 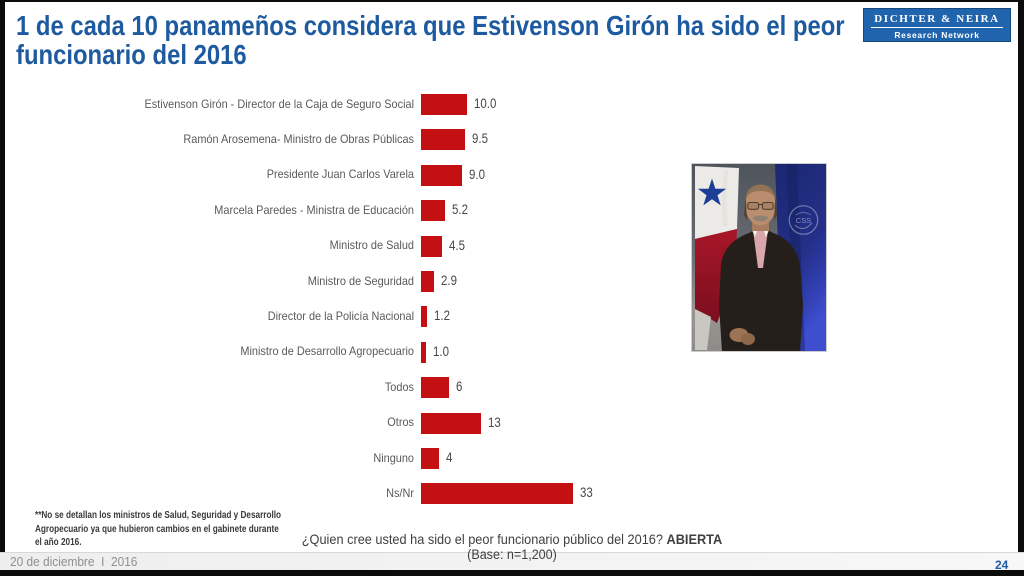 What do you see at coordinates (803, 220) in the screenshot?
I see `svg-text: CSS` at bounding box center [803, 220].